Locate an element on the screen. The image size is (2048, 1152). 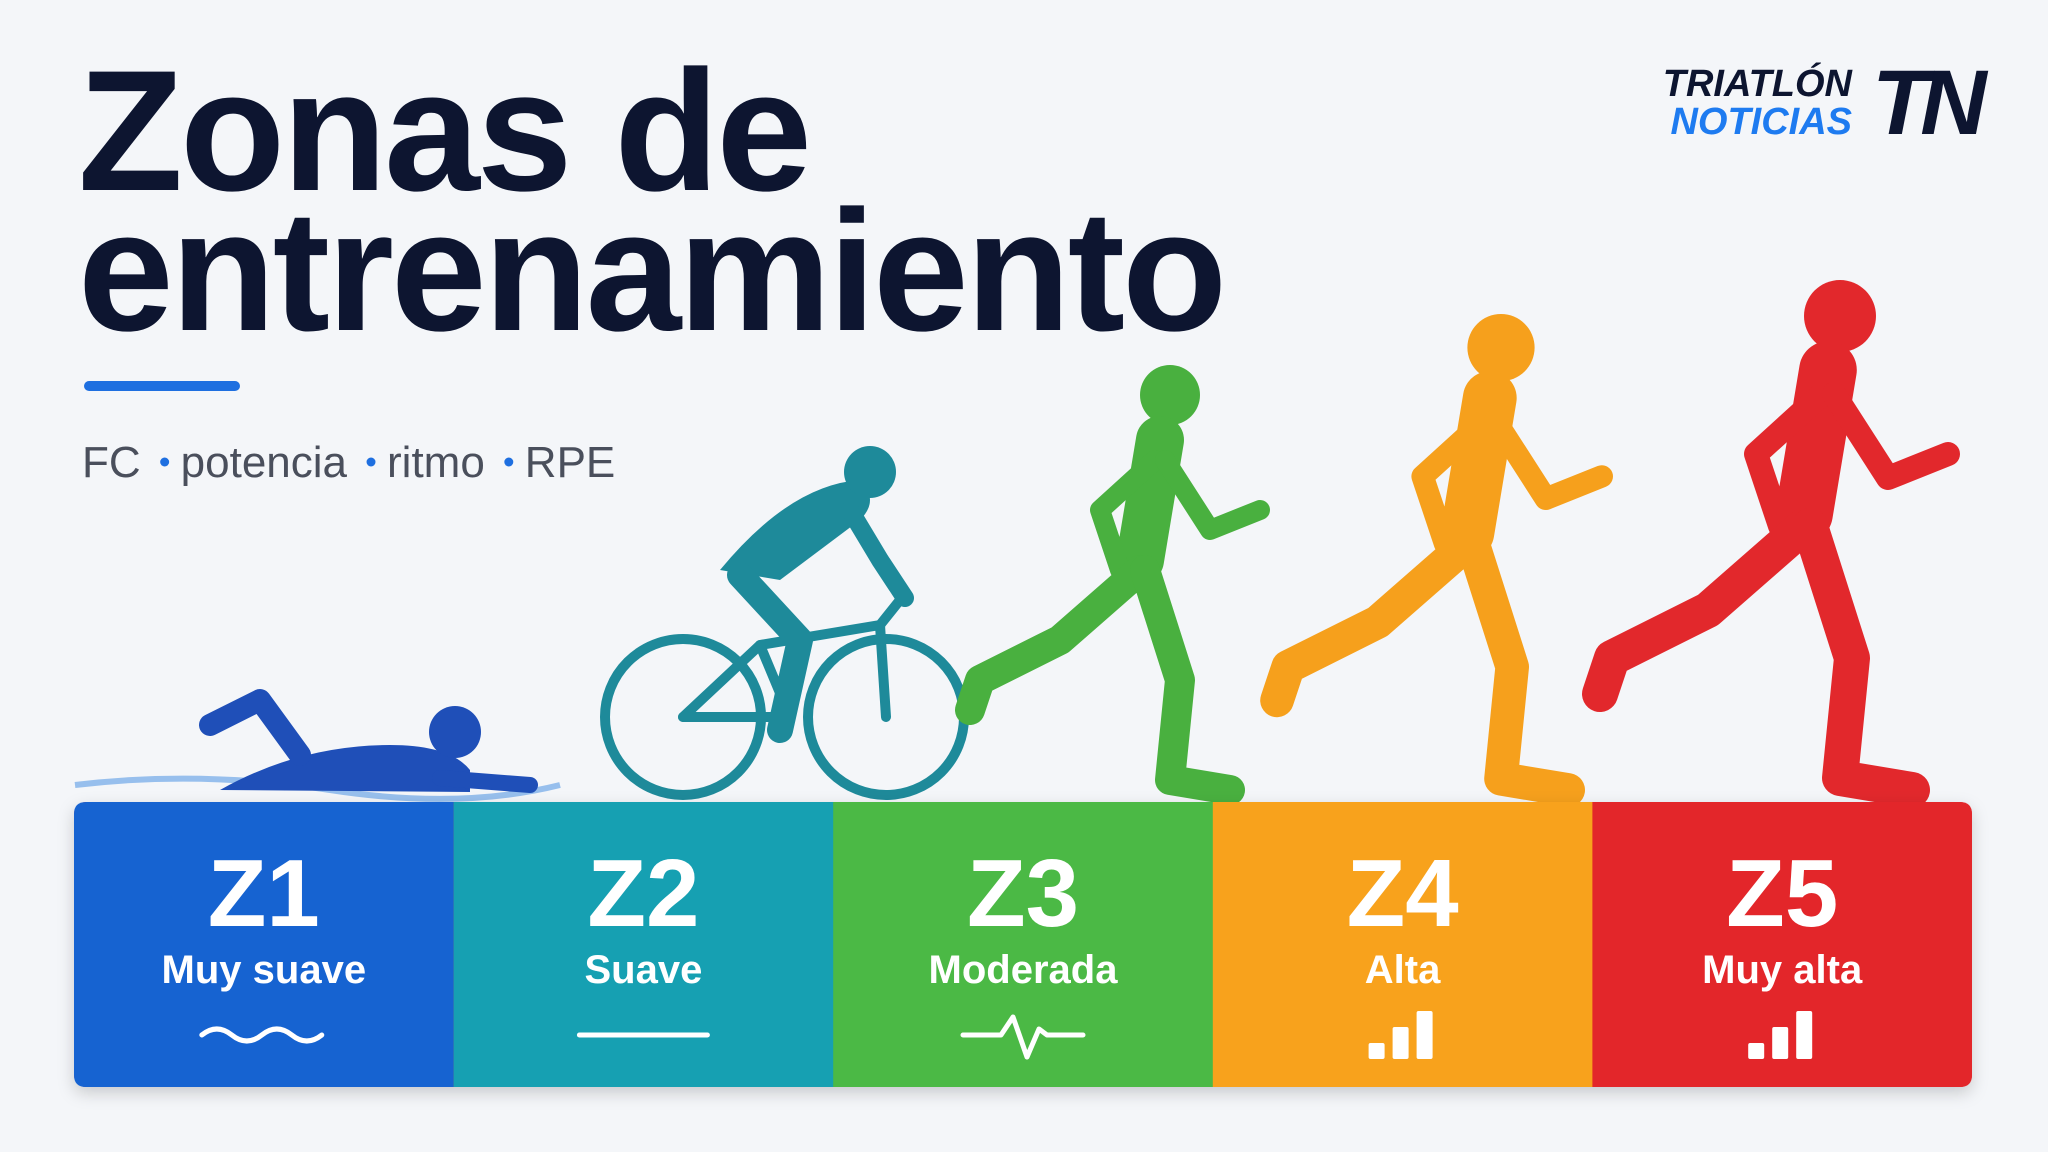
zone-code: Z5 is located at coordinates (1782, 893).